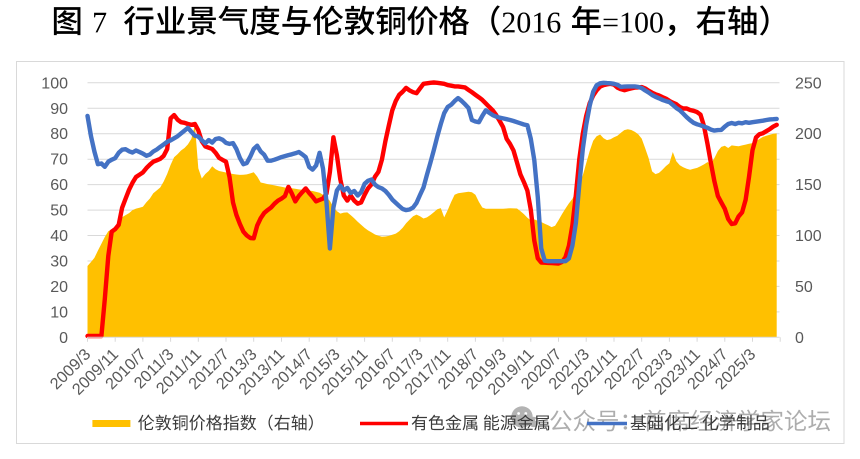 The height and width of the screenshot is (459, 860). What do you see at coordinates (59, 185) in the screenshot?
I see `svg-text: 60` at bounding box center [59, 185].